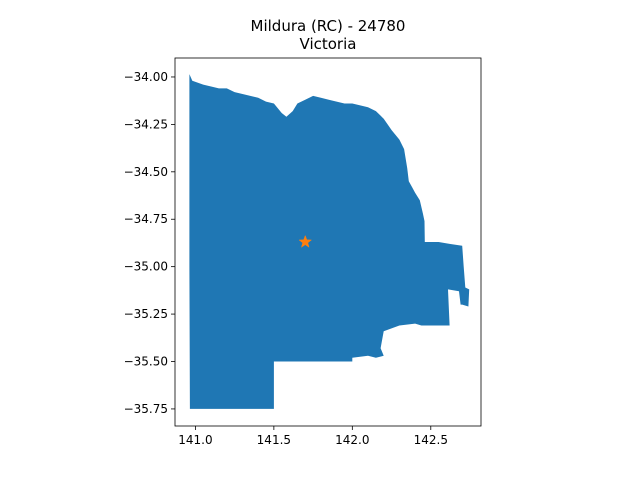 The width and height of the screenshot is (640, 480). What do you see at coordinates (195, 440) in the screenshot?
I see `x-tick-label: 141.0` at bounding box center [195, 440].